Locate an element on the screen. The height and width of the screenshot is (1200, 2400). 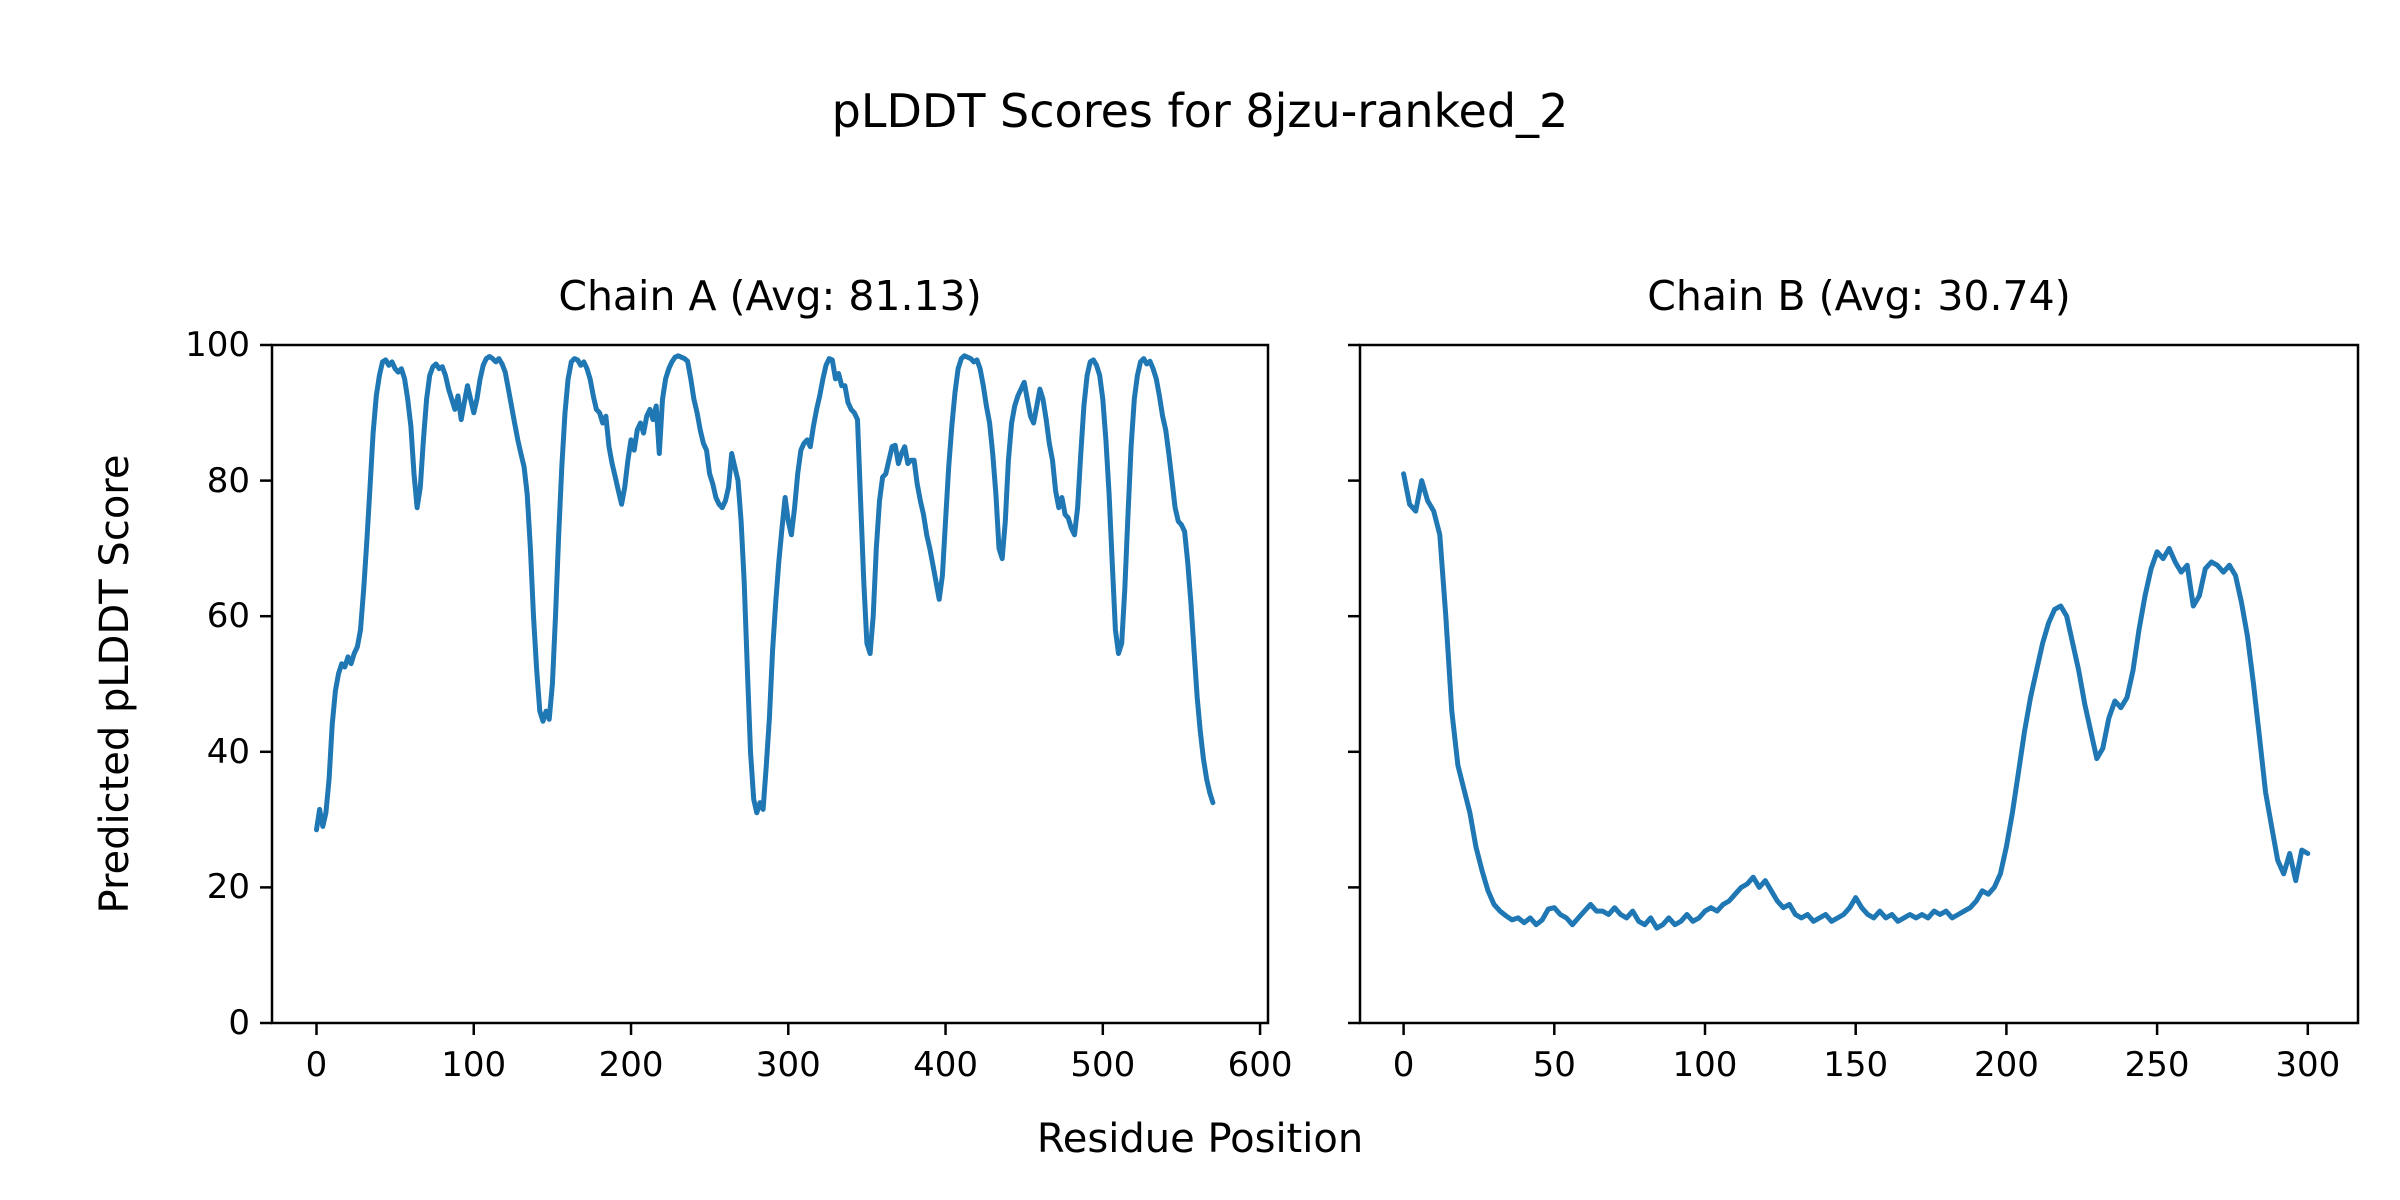
y-tick-label: 100 is located at coordinates (217, 345).